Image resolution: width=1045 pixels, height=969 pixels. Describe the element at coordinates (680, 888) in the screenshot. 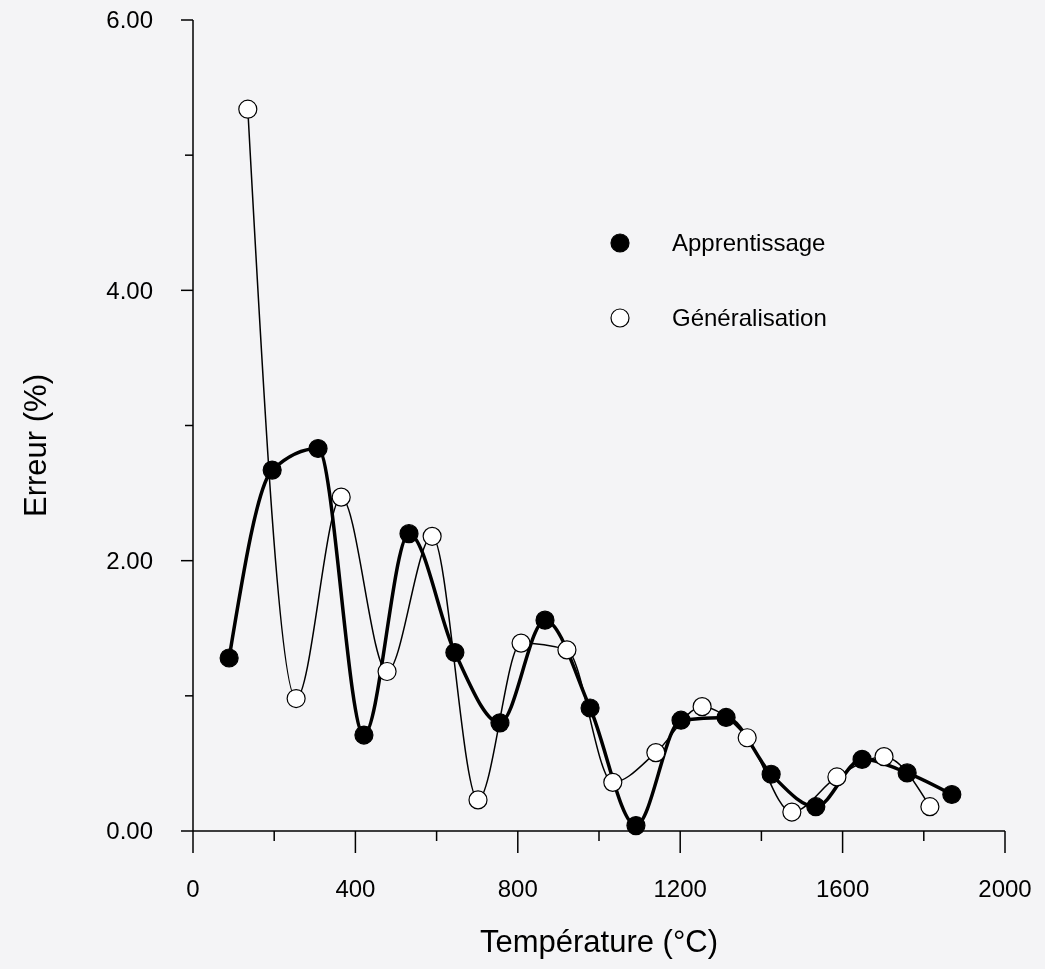

I see `x-tick-label: 1200` at that location.